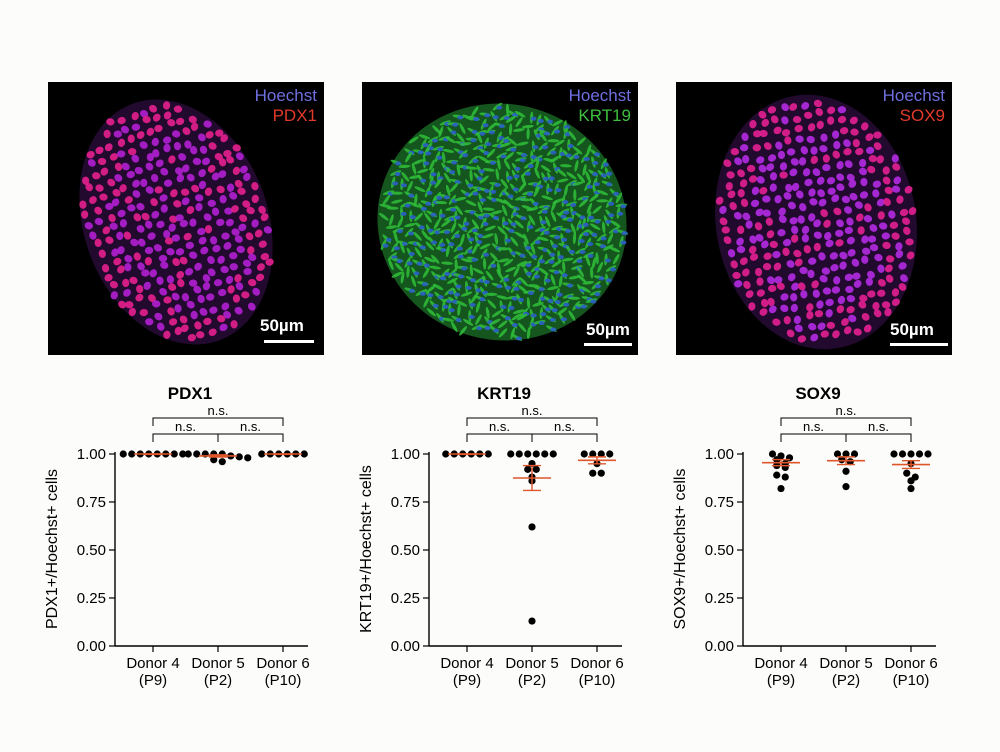  Describe the element at coordinates (218, 410) in the screenshot. I see `significance-label: n.s.` at that location.